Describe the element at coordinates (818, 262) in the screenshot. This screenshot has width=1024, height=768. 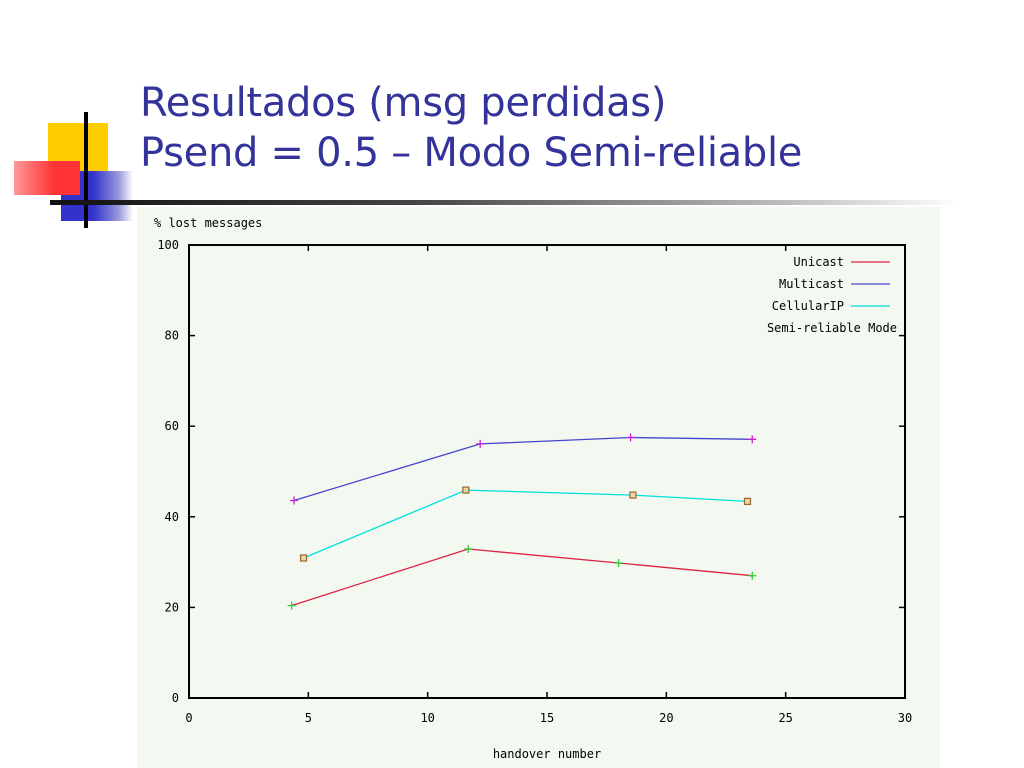
I see `legend-label-unicast: Unicast` at that location.